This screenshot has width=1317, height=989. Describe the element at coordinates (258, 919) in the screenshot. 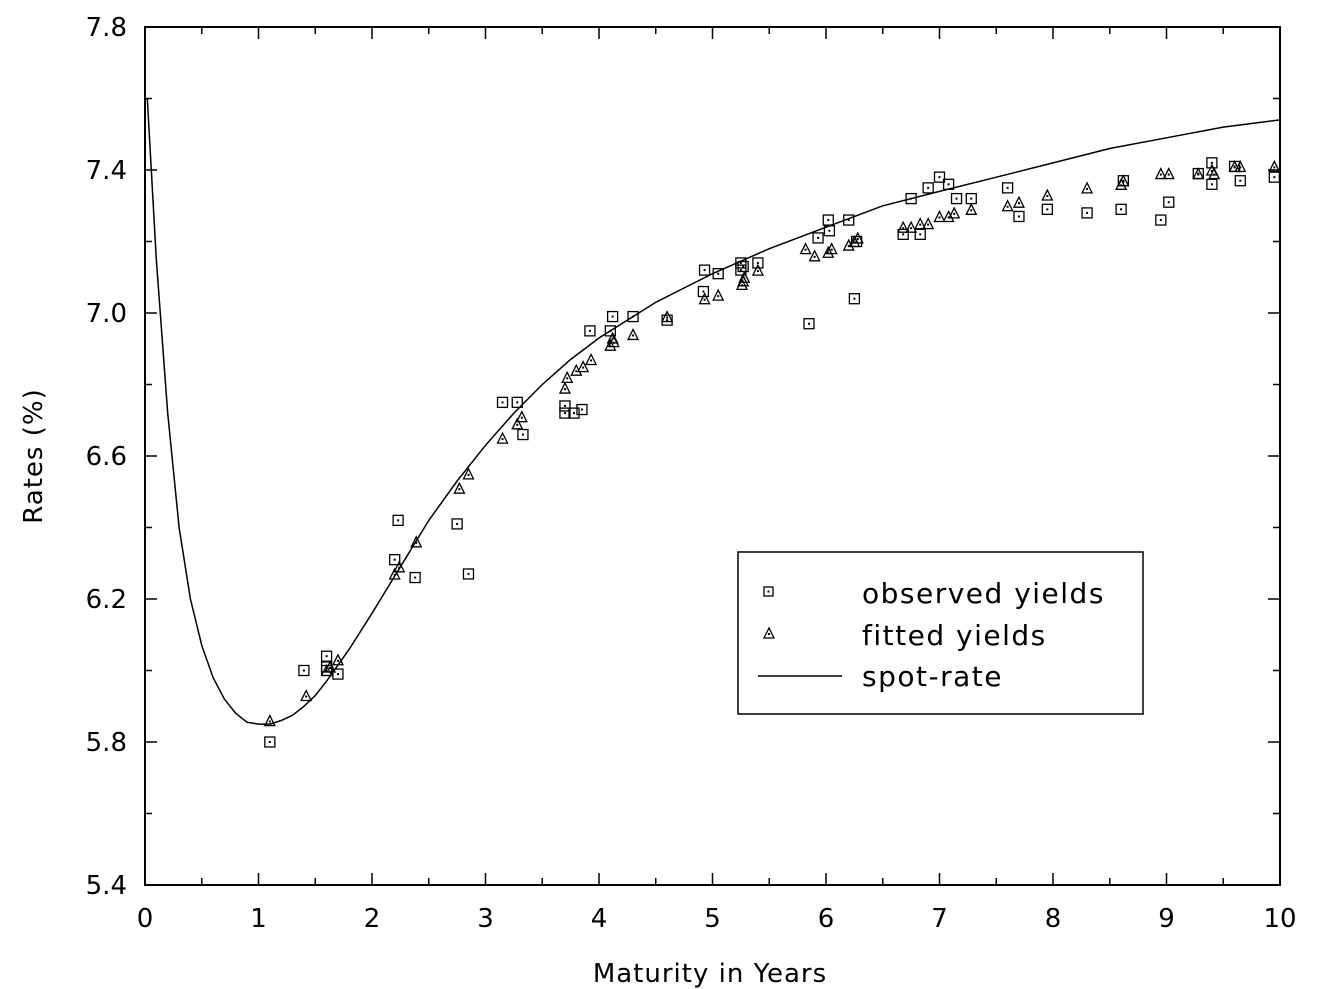

I see `x-tick-label: 1` at that location.